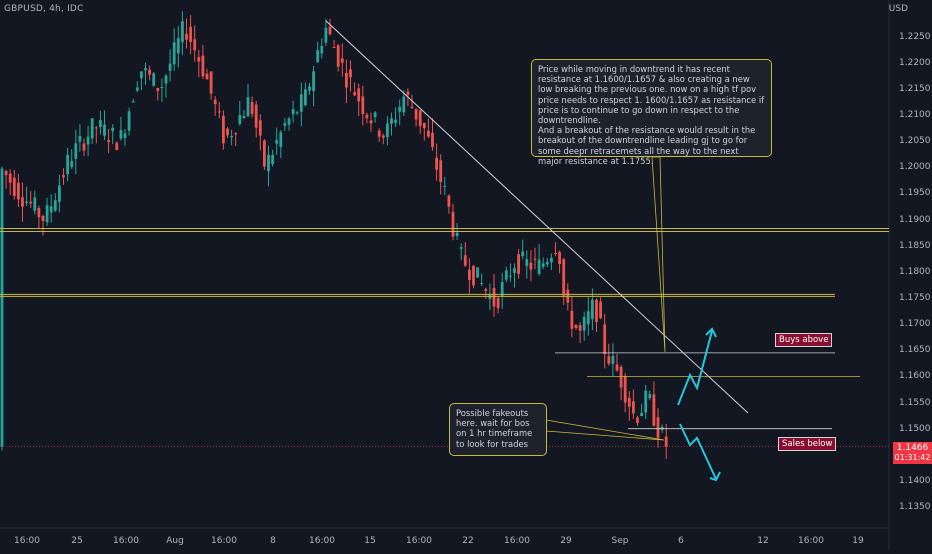 The height and width of the screenshot is (554, 932). I want to click on symbol-label: GBPUSD, 4h, IDC, so click(44, 9).